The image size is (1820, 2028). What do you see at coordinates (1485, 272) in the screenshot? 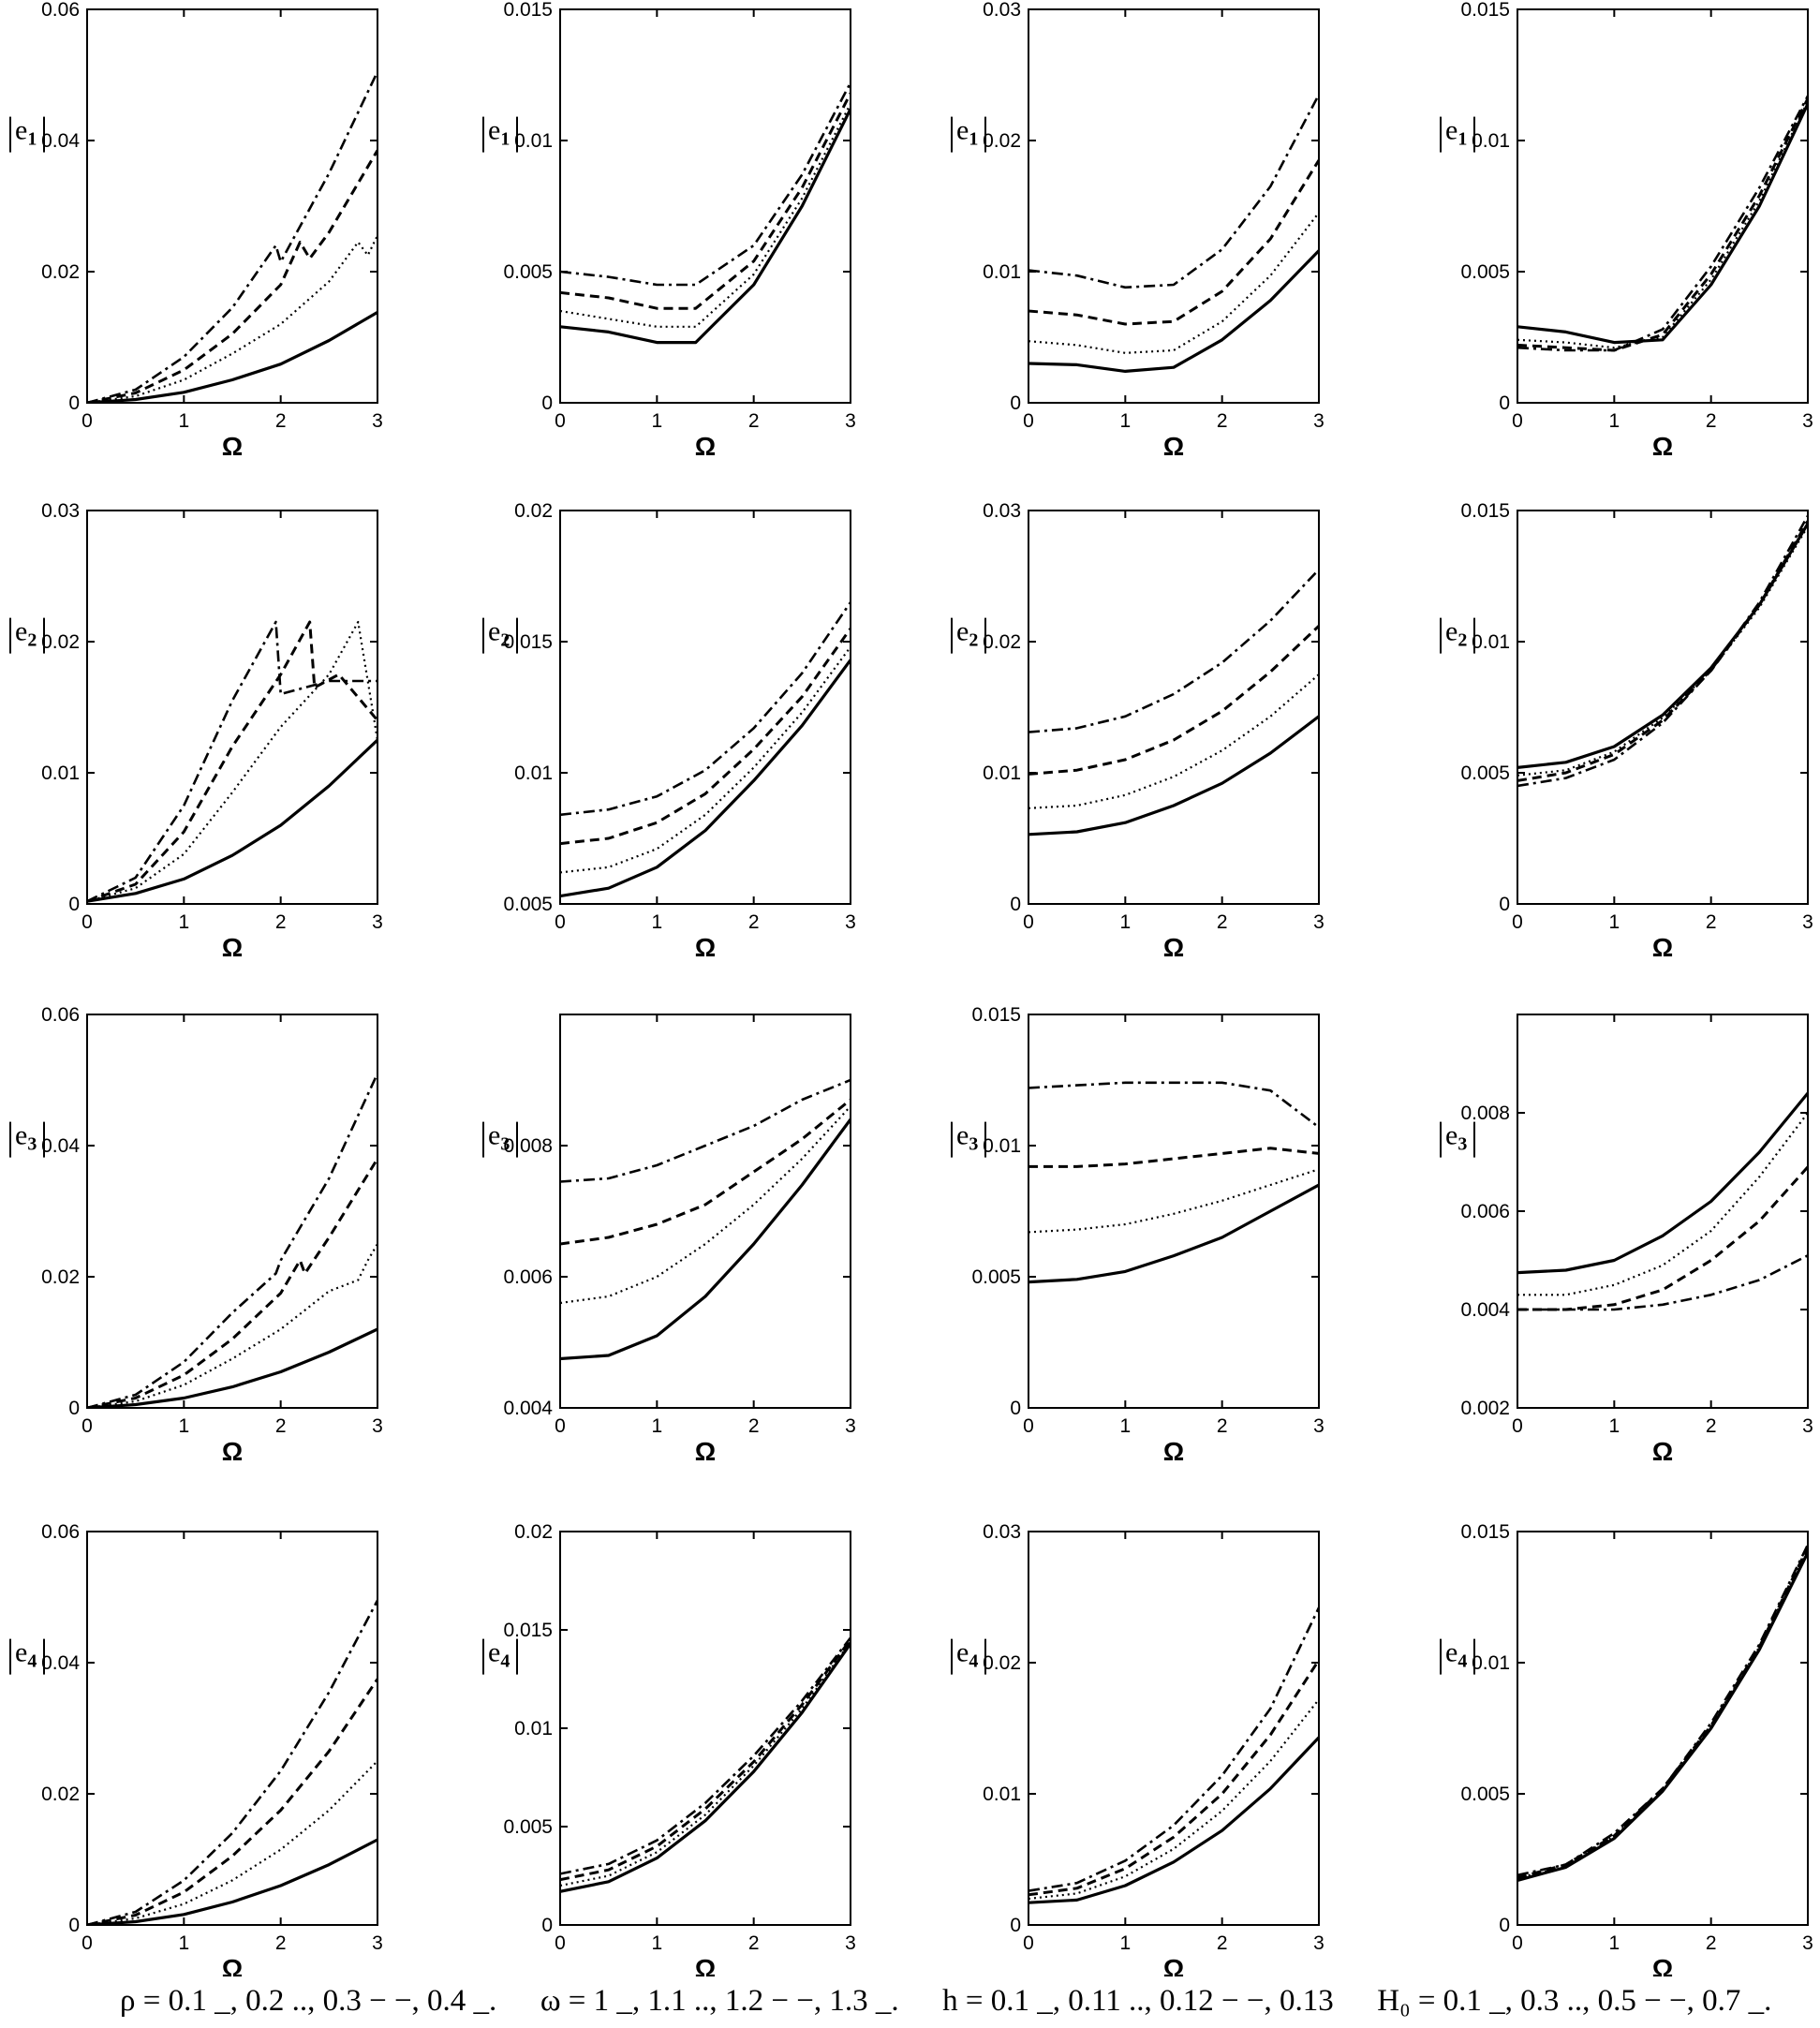
I see `y-tick-label: 0.005` at bounding box center [1485, 272].